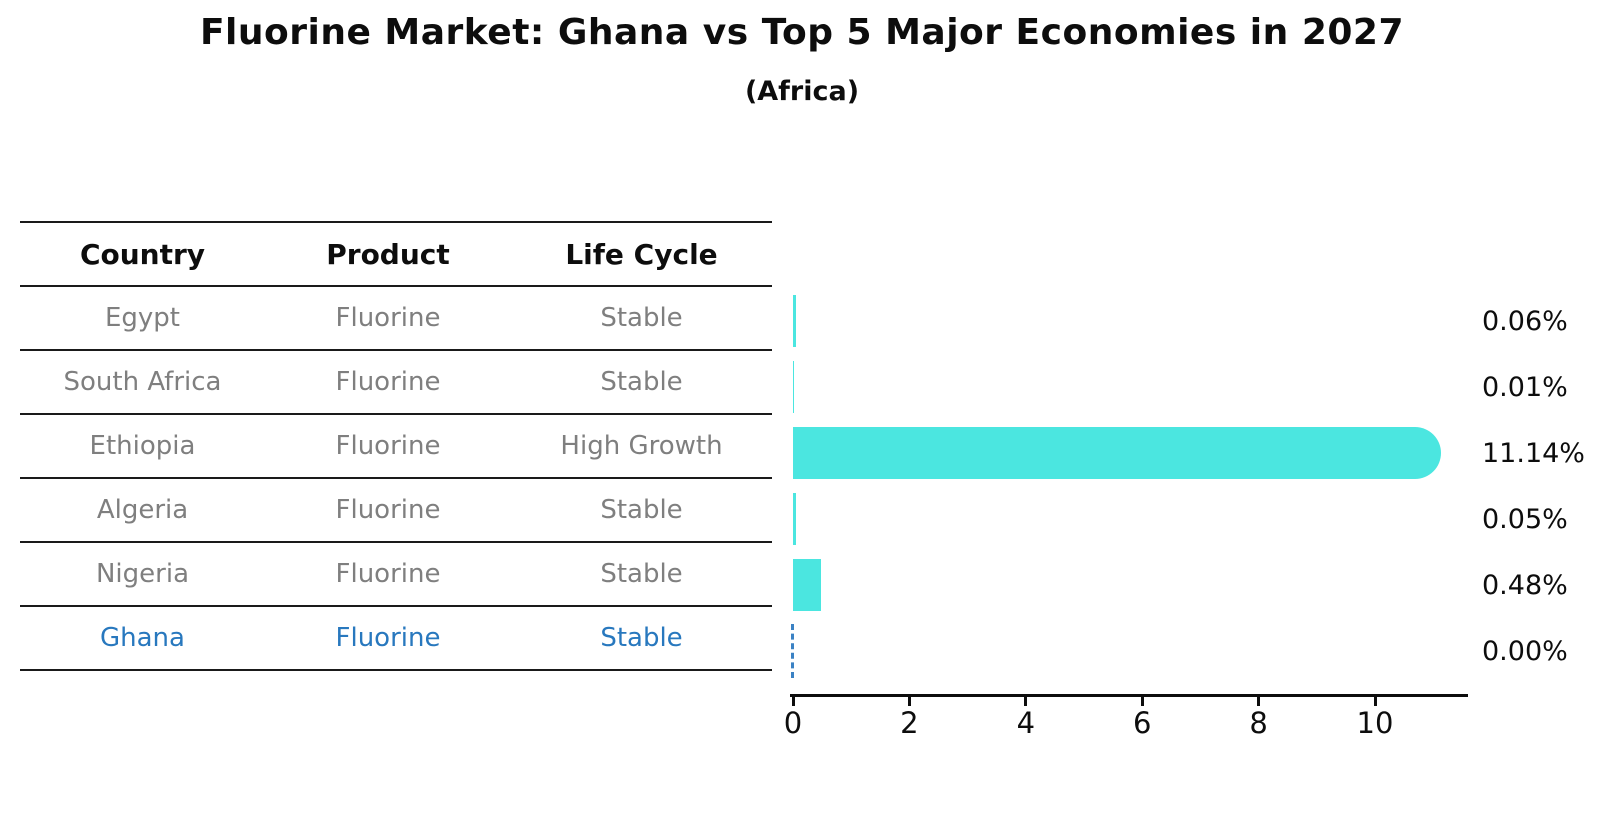 This screenshot has height=823, width=1604. Describe the element at coordinates (793, 723) in the screenshot. I see `x-tick-label-0: 0` at that location.